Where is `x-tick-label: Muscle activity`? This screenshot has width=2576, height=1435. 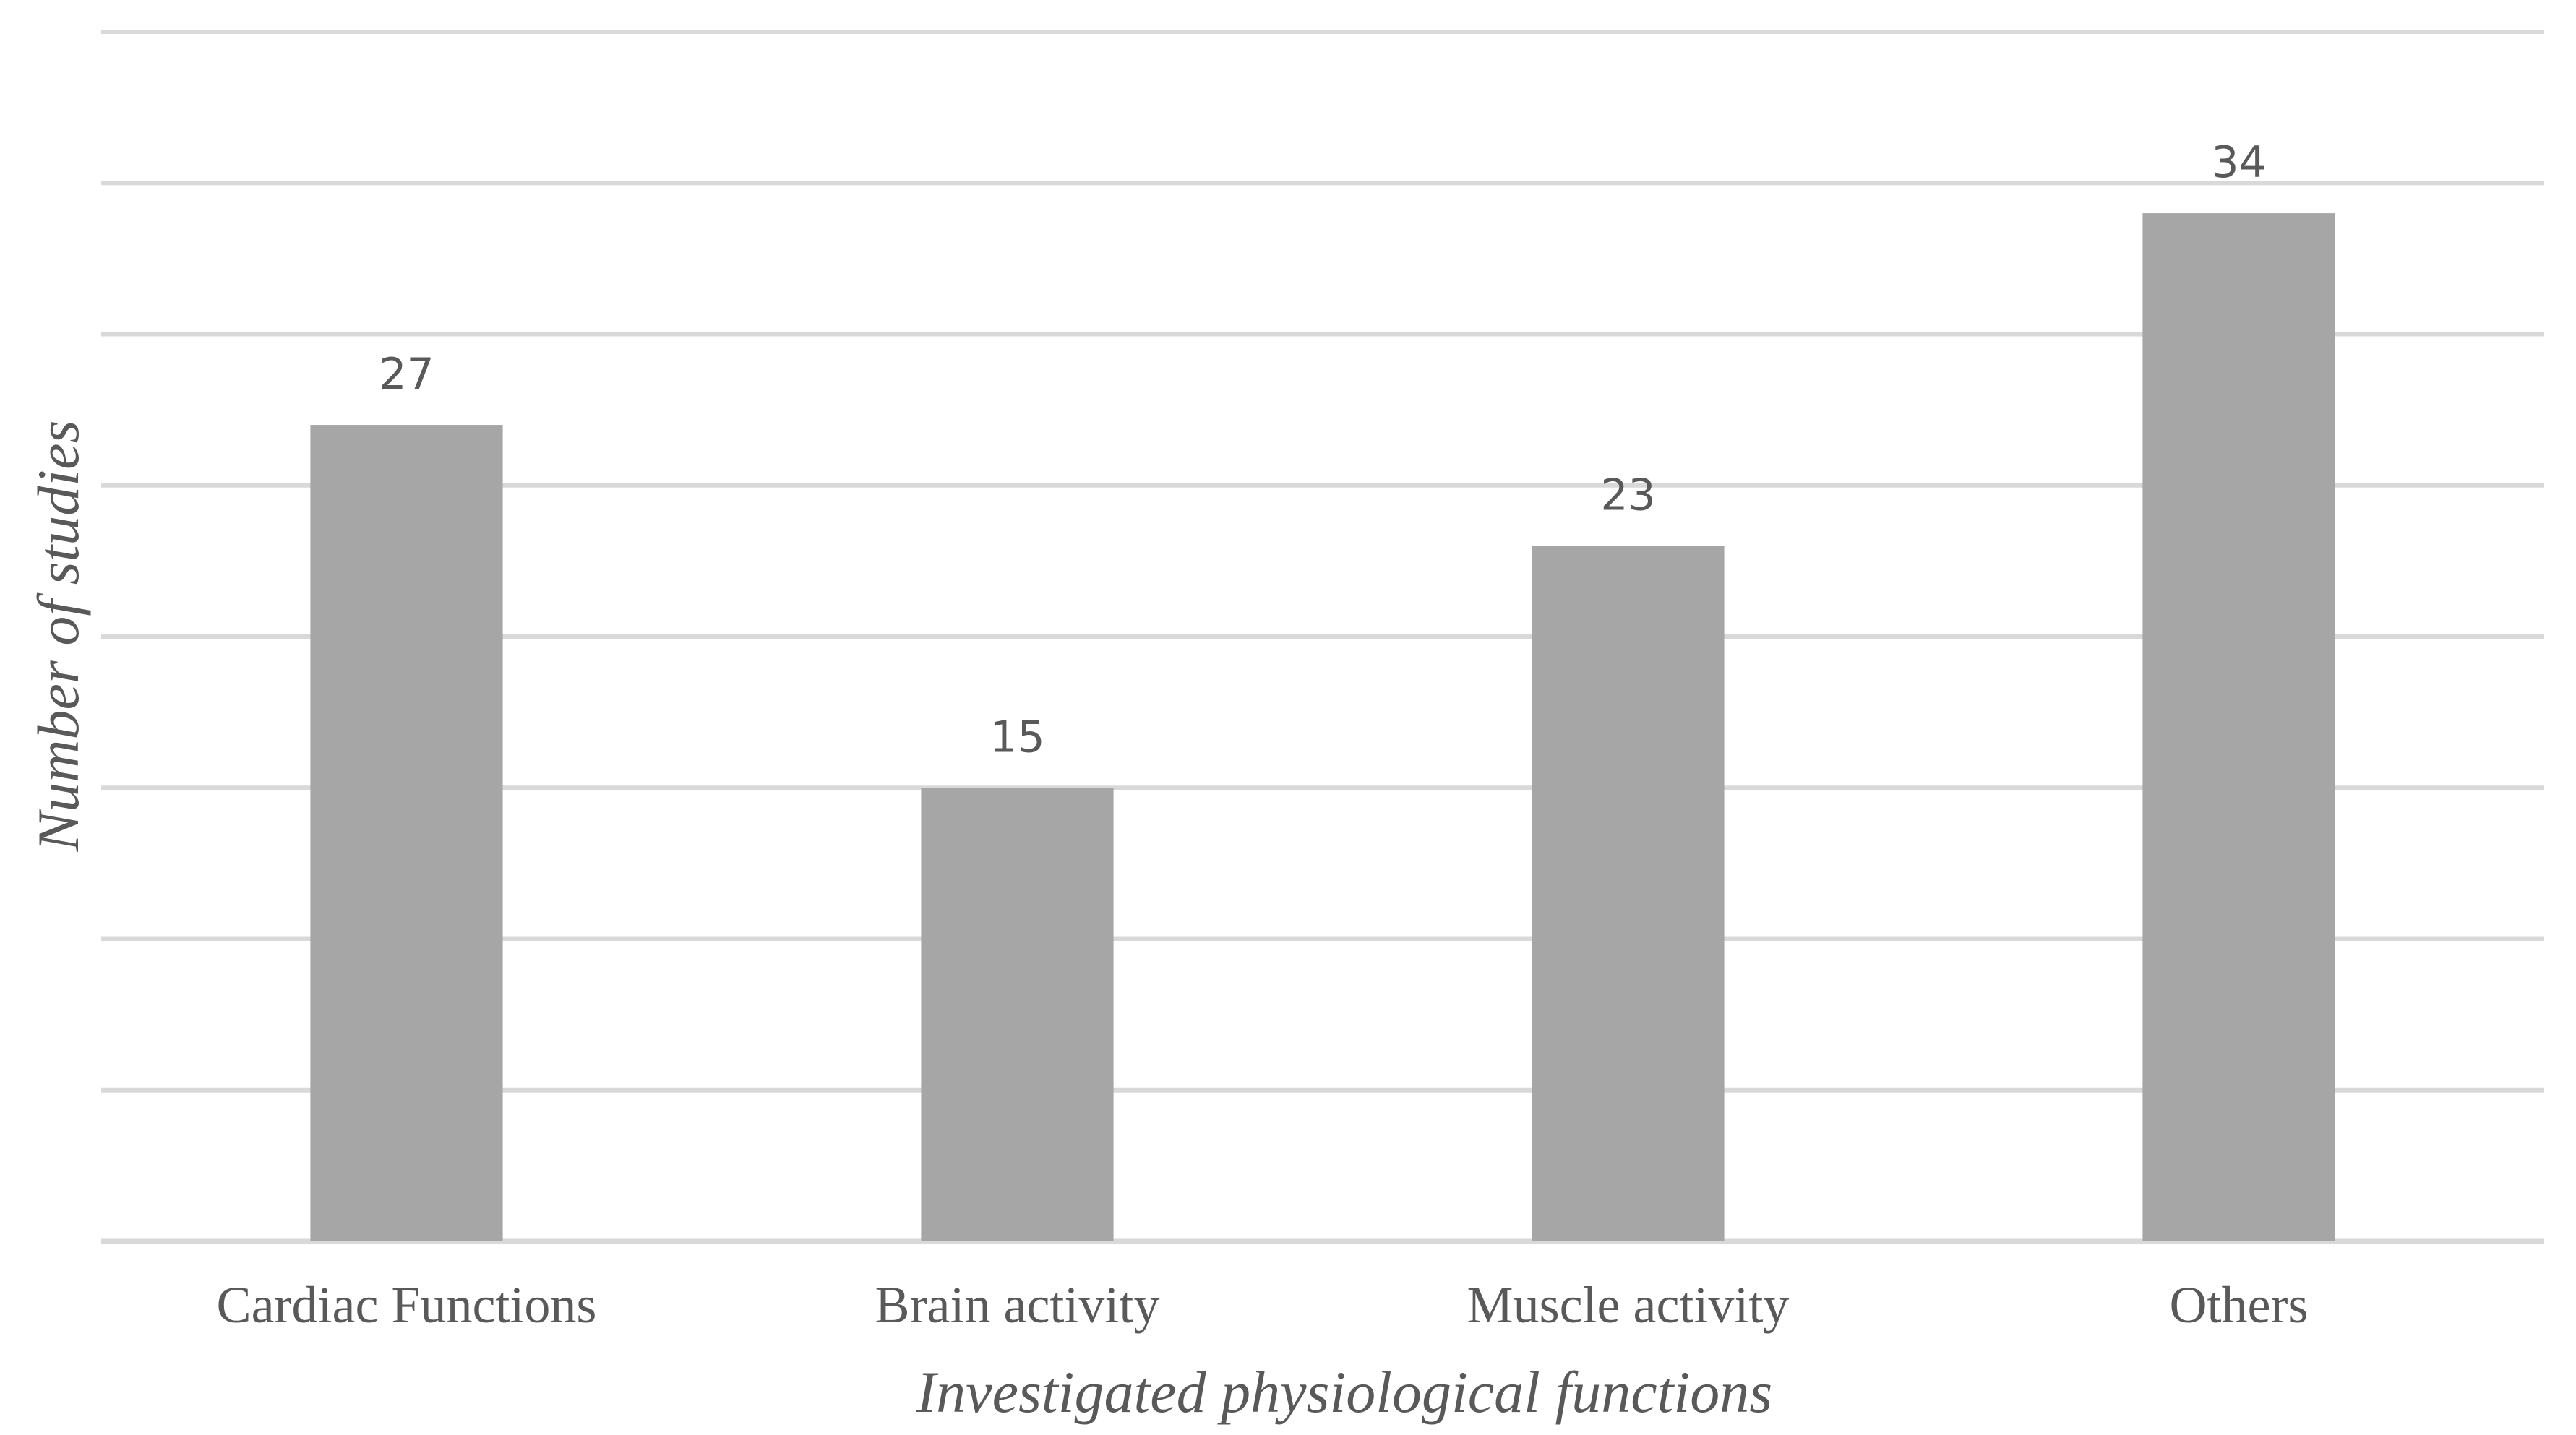 x-tick-label: Muscle activity is located at coordinates (1629, 1305).